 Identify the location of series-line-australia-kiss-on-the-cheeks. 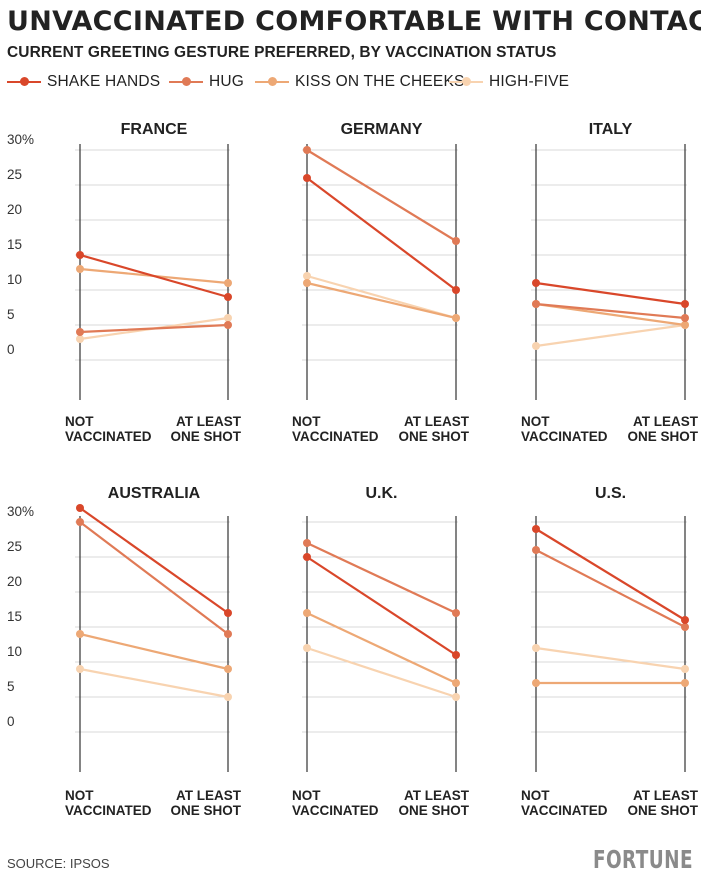
(154, 651).